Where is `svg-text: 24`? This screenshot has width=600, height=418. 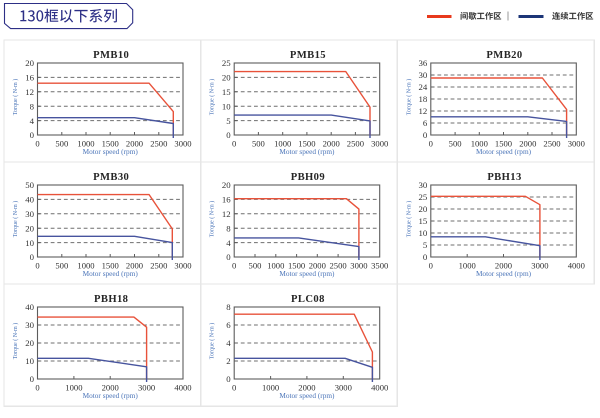
svg-text: 24 is located at coordinates (423, 87).